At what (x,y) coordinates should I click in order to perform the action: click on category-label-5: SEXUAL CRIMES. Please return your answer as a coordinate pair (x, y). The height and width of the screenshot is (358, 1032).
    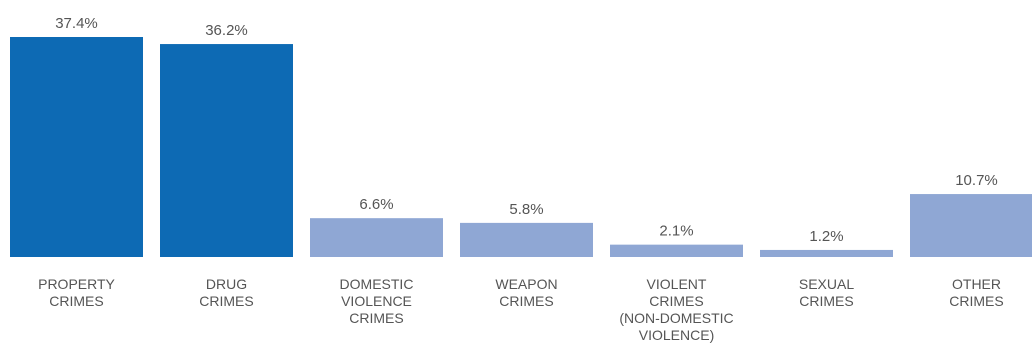
    Looking at the image, I should click on (826, 292).